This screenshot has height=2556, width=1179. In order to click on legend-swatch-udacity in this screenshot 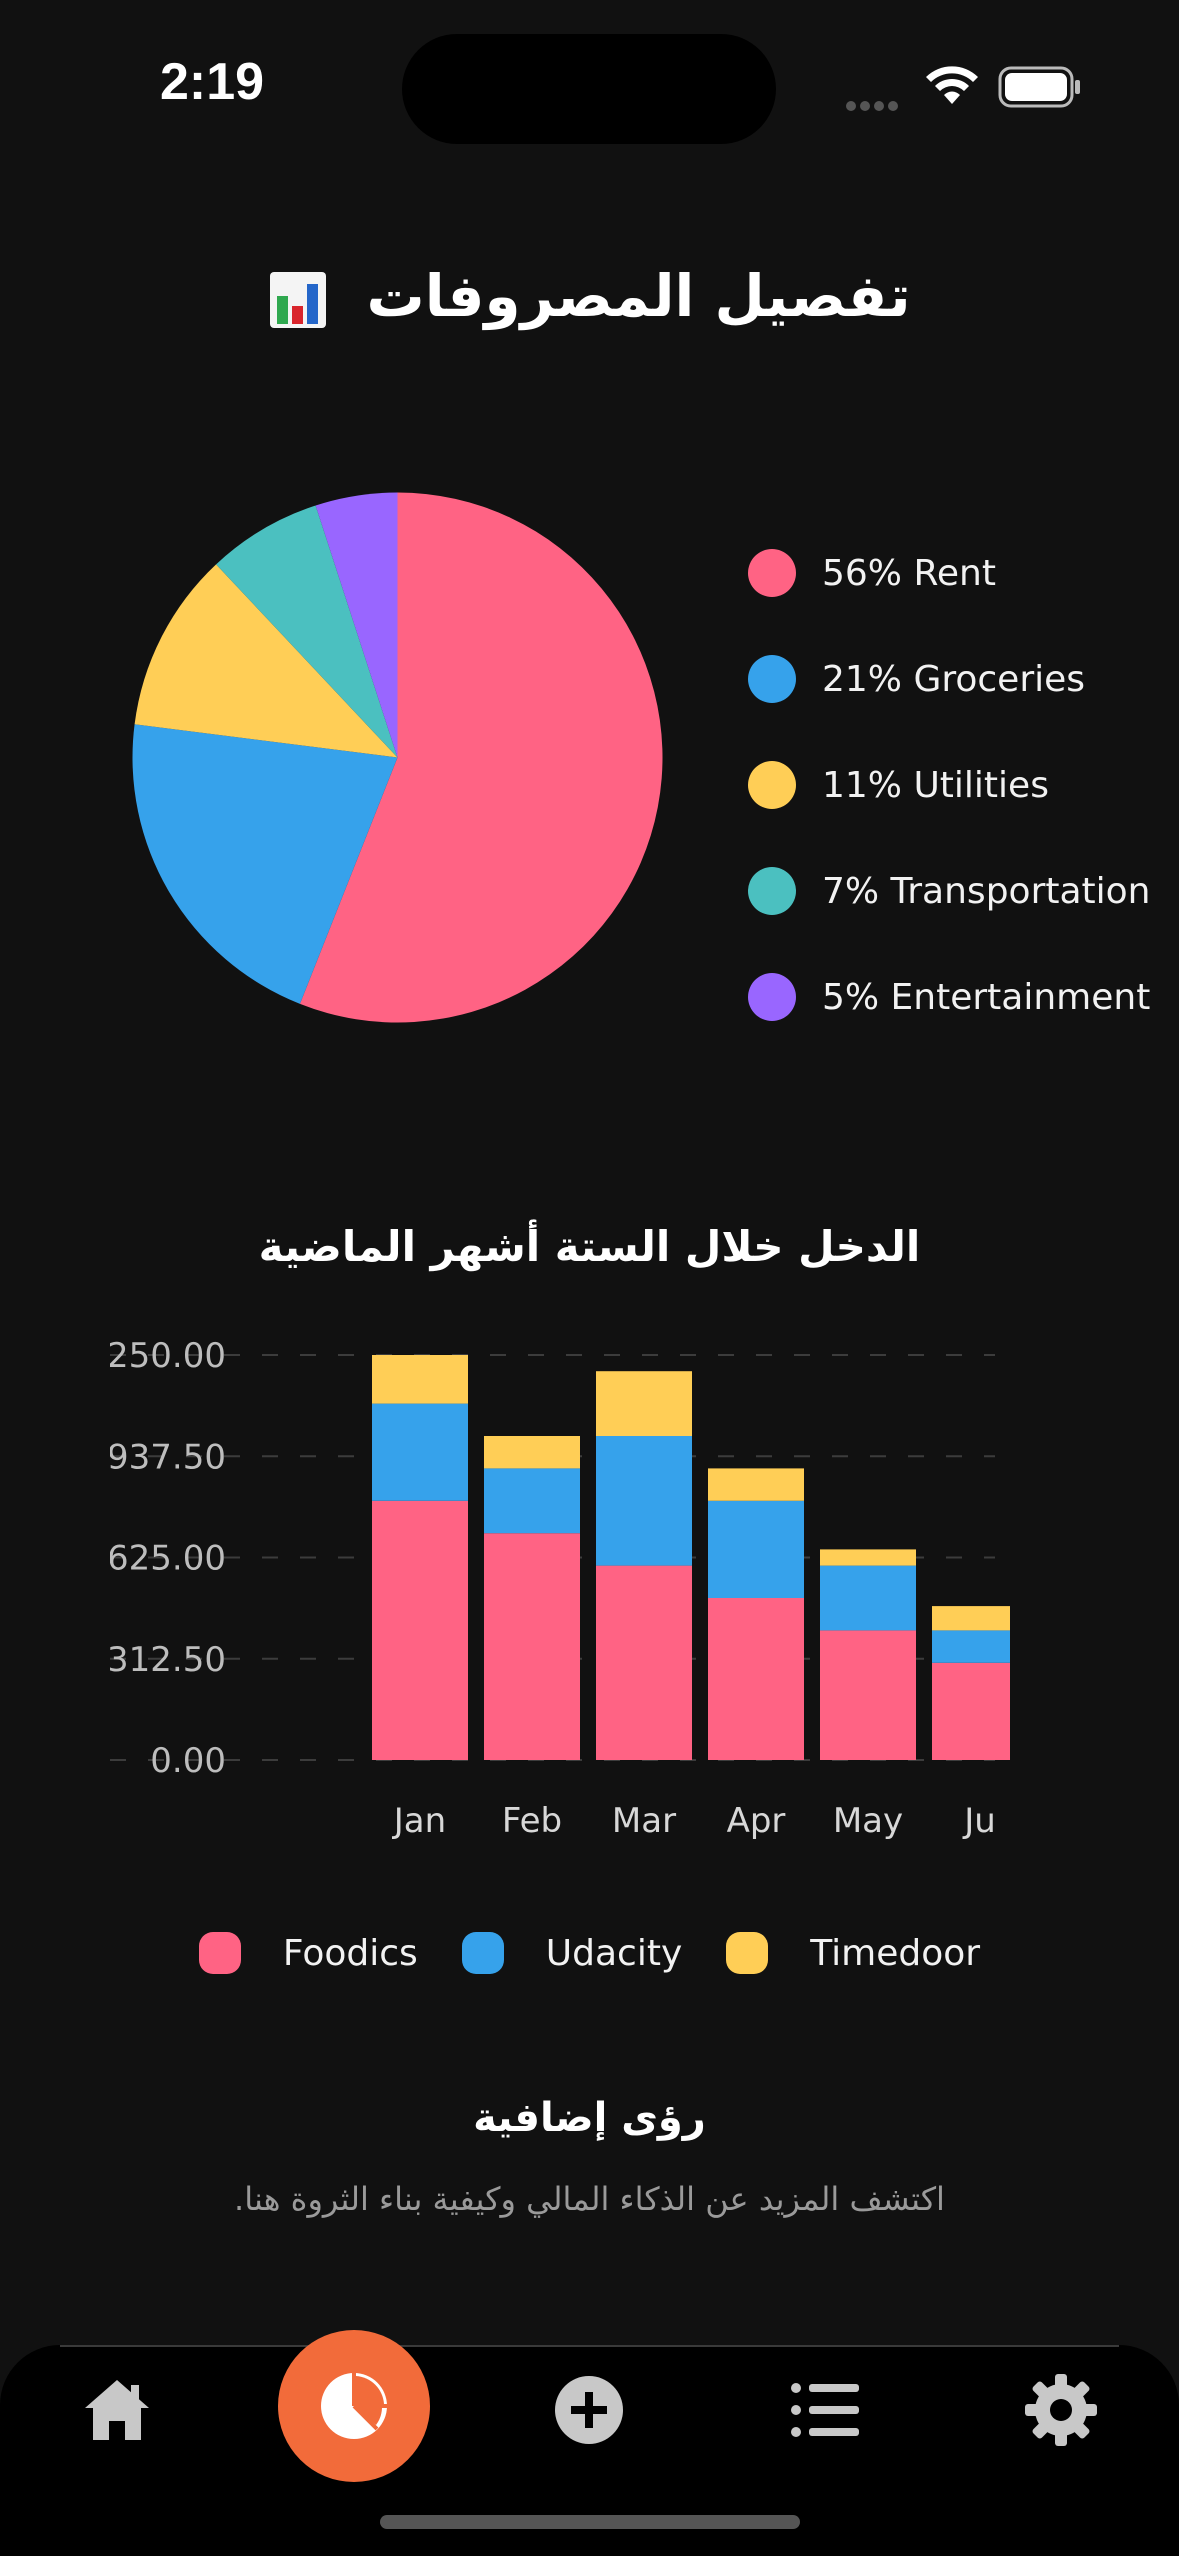, I will do `click(482, 1953)`.